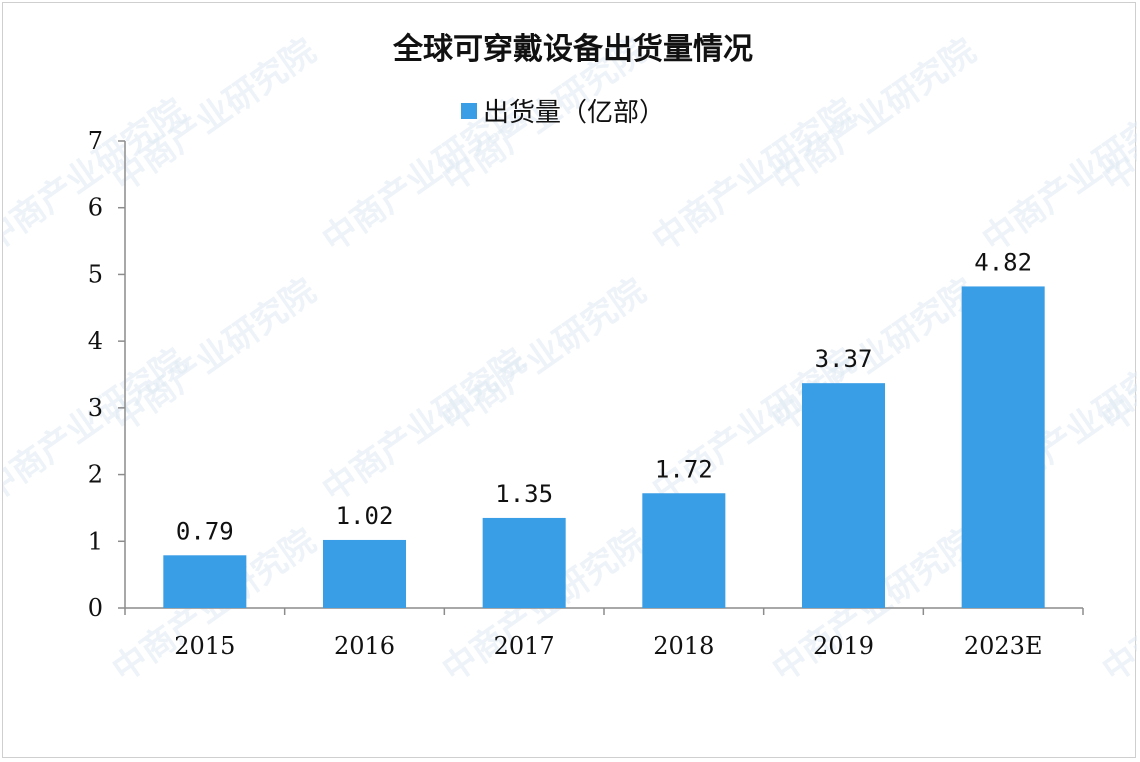  I want to click on legend: 出货量（亿部）, so click(563, 113).